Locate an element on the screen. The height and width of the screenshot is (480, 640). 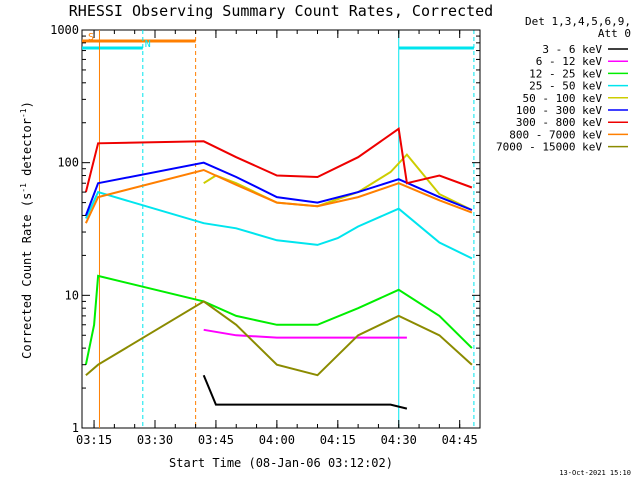
x-tick-label: 04:00 is located at coordinates (277, 440).